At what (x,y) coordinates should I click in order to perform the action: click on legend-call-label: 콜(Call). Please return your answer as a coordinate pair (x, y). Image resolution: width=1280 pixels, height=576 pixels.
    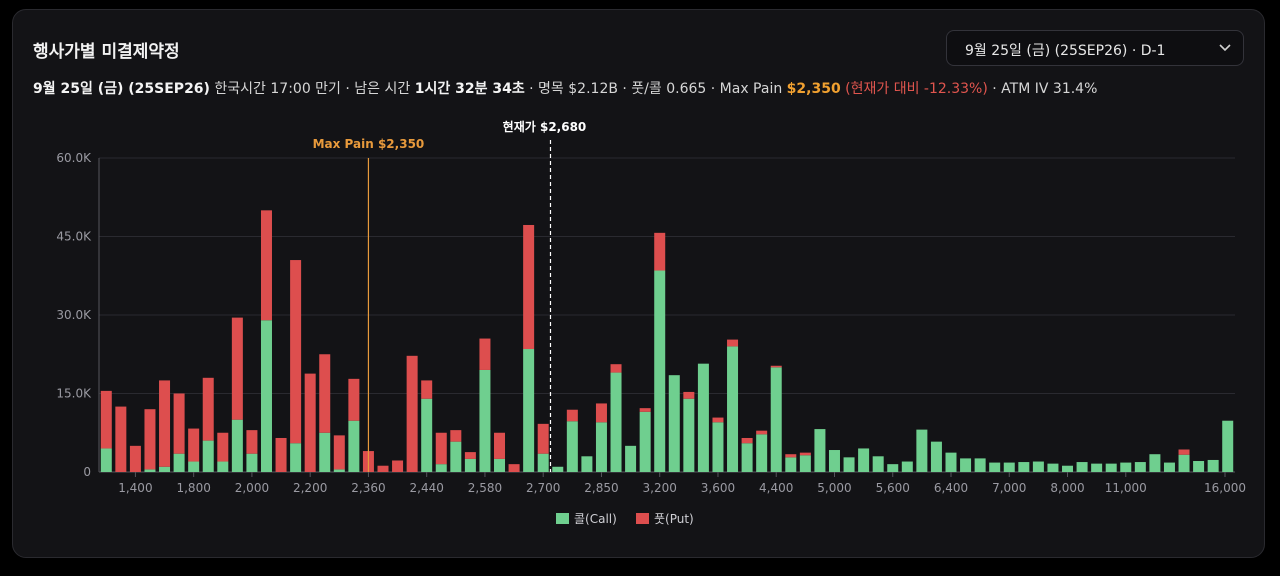
    Looking at the image, I should click on (595, 519).